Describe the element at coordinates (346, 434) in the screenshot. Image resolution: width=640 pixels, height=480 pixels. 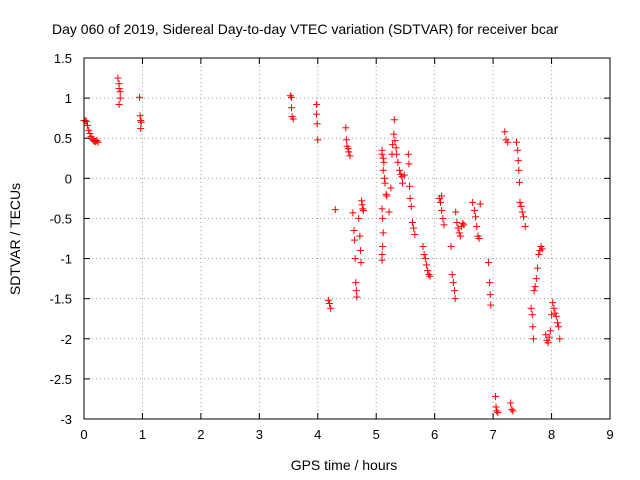
I see `x-tick-labels: 0 1 2 3 4 5 6 7 8 9` at that location.